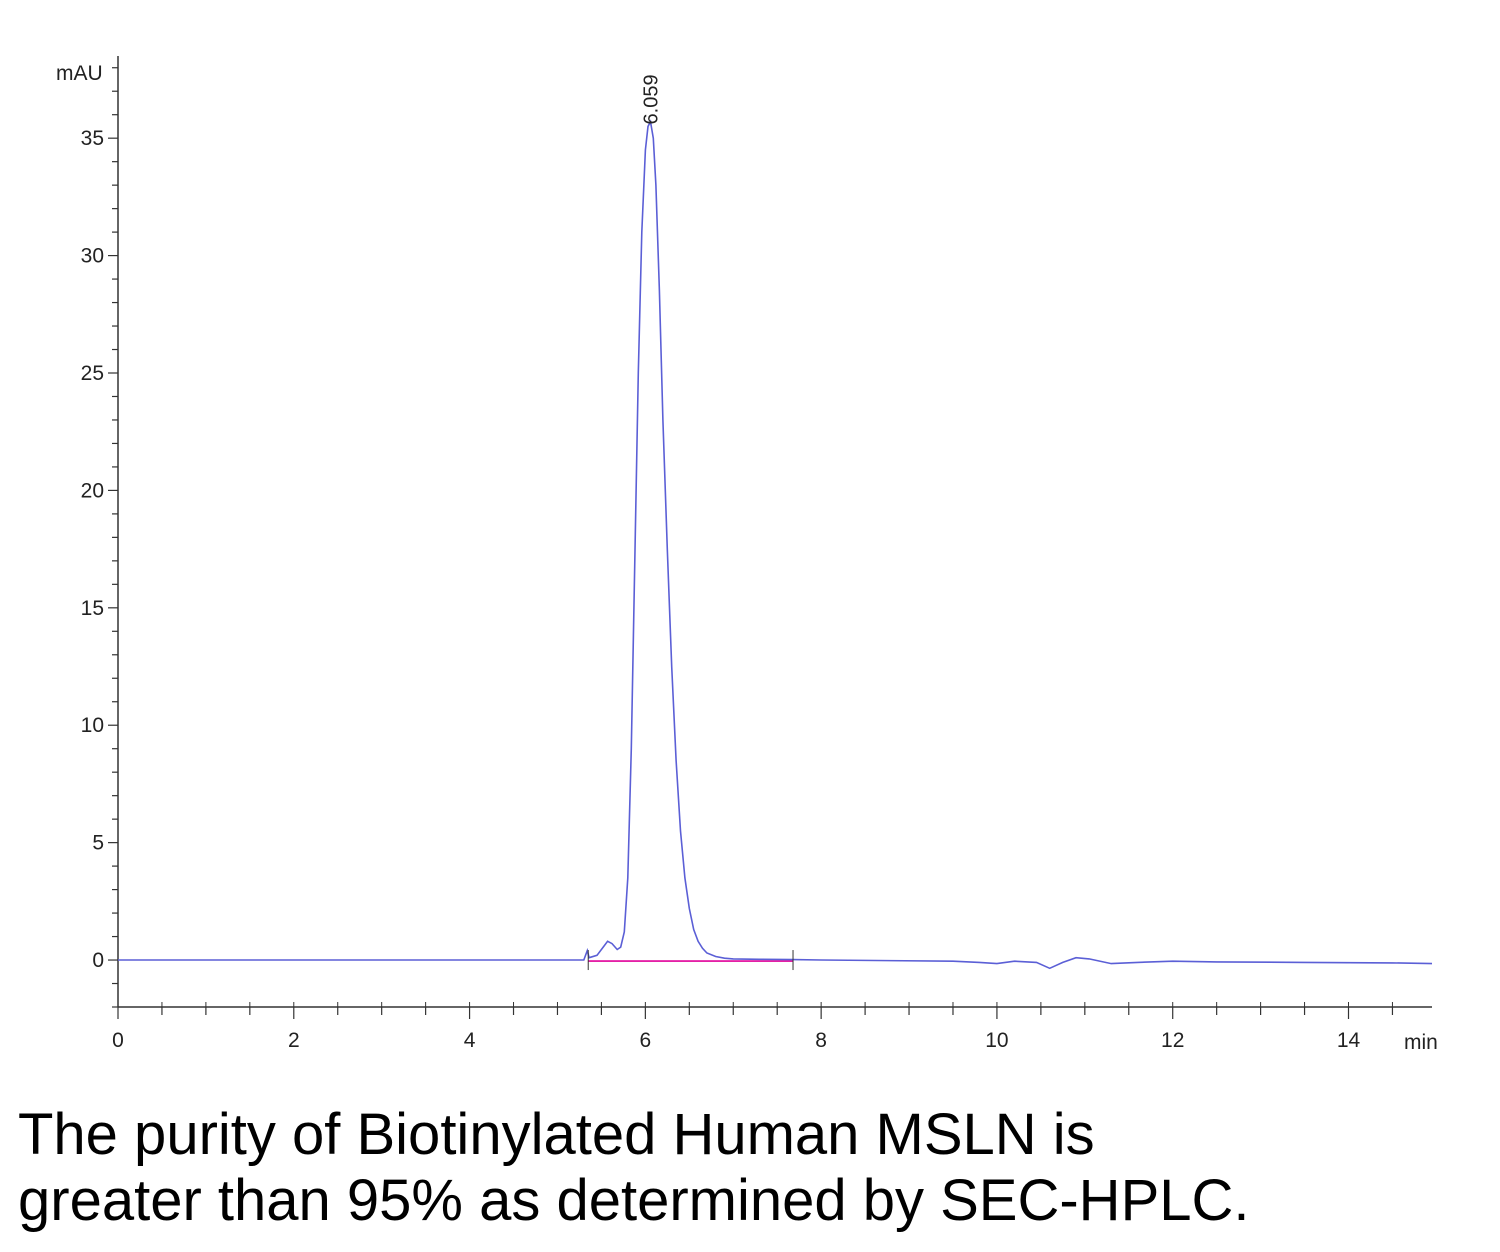  Describe the element at coordinates (556, 1134) in the screenshot. I see `caption-line-1: The purity of Biotinylated Human MSLN is` at that location.